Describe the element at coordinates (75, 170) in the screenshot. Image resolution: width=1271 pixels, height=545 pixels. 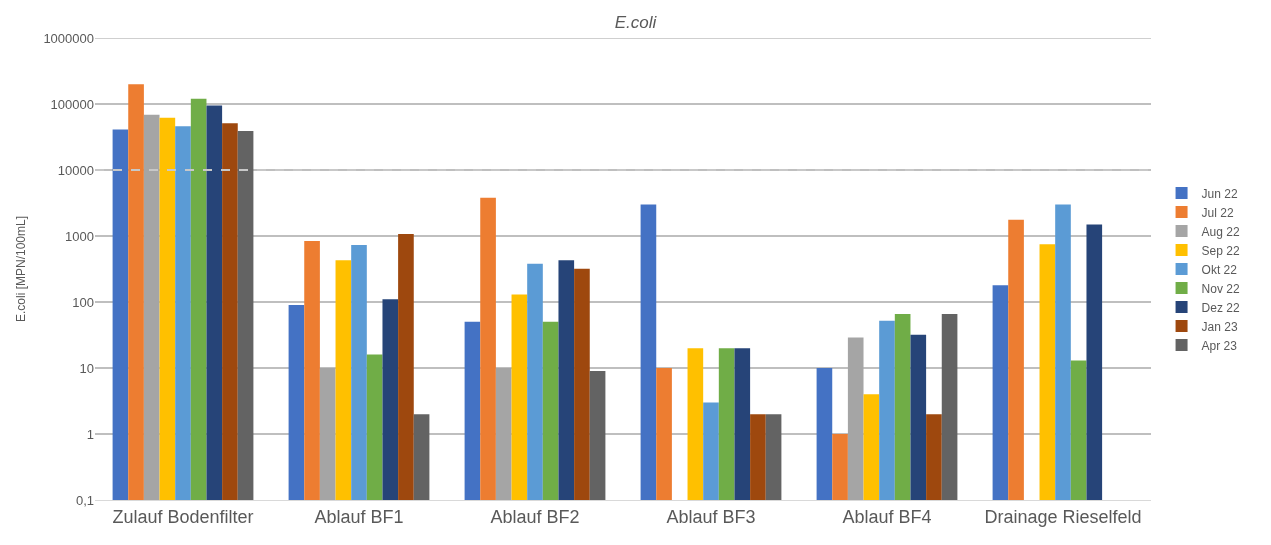
I see `y-tick-label: 10000` at that location.